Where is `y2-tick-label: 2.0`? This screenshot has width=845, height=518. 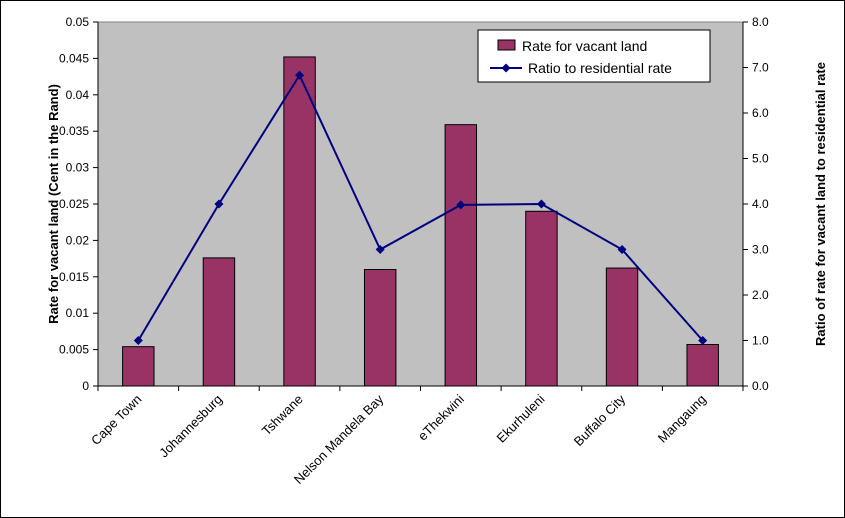 y2-tick-label: 2.0 is located at coordinates (760, 295).